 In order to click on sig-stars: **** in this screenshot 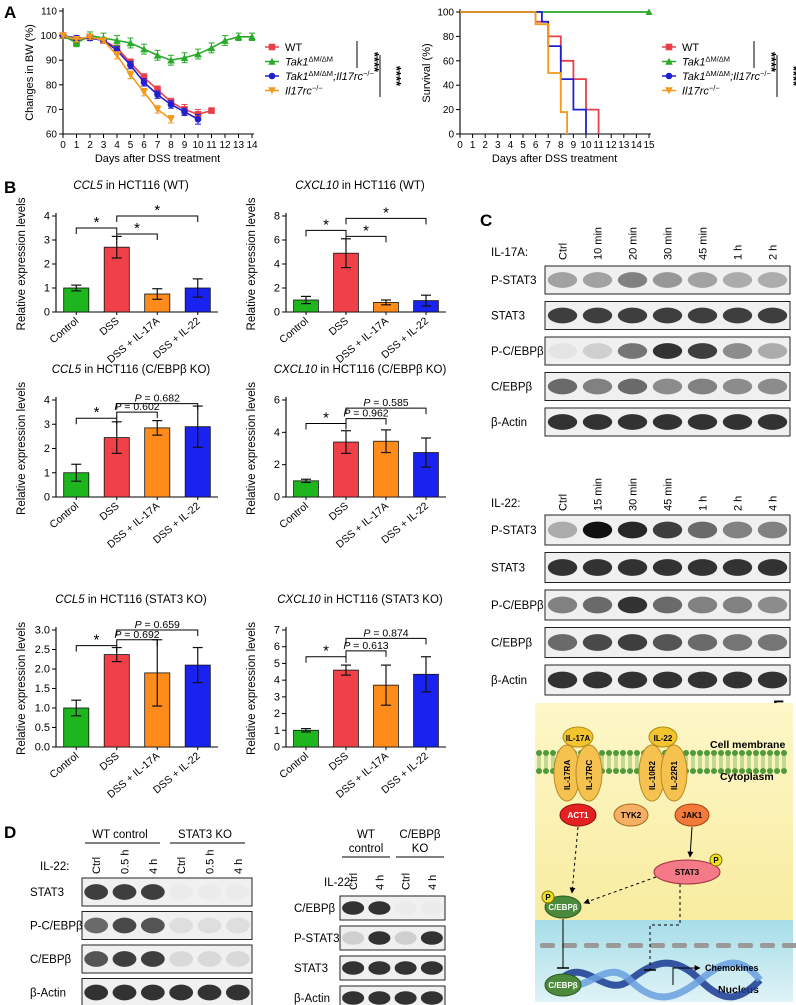, I will do `click(771, 62)`.